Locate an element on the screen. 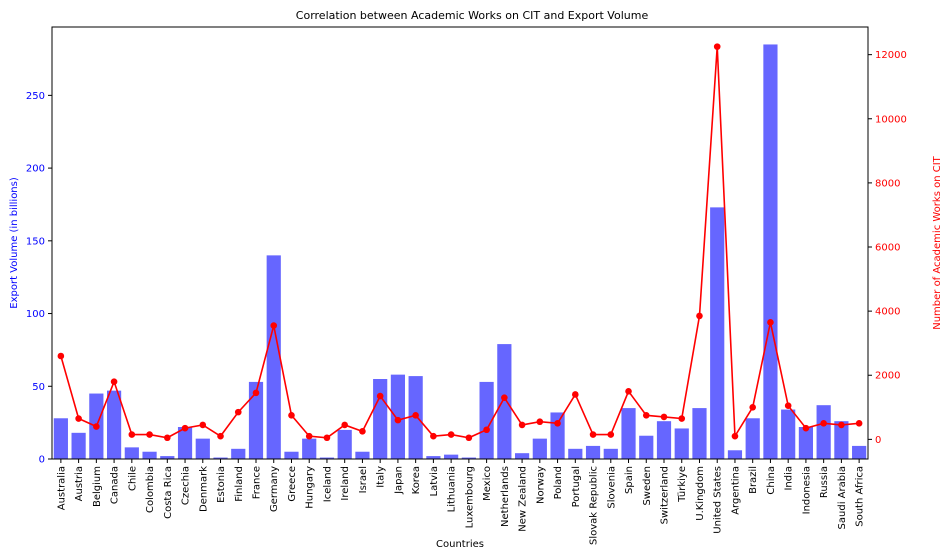 Image resolution: width=946 pixels, height=551 pixels. x-tick-label: Mexico is located at coordinates (487, 483).